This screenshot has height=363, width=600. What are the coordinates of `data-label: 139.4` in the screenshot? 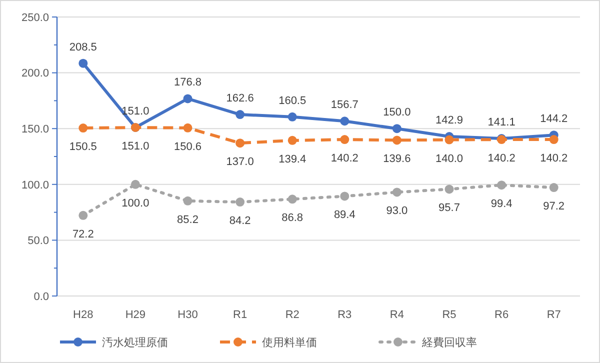 It's located at (292, 159).